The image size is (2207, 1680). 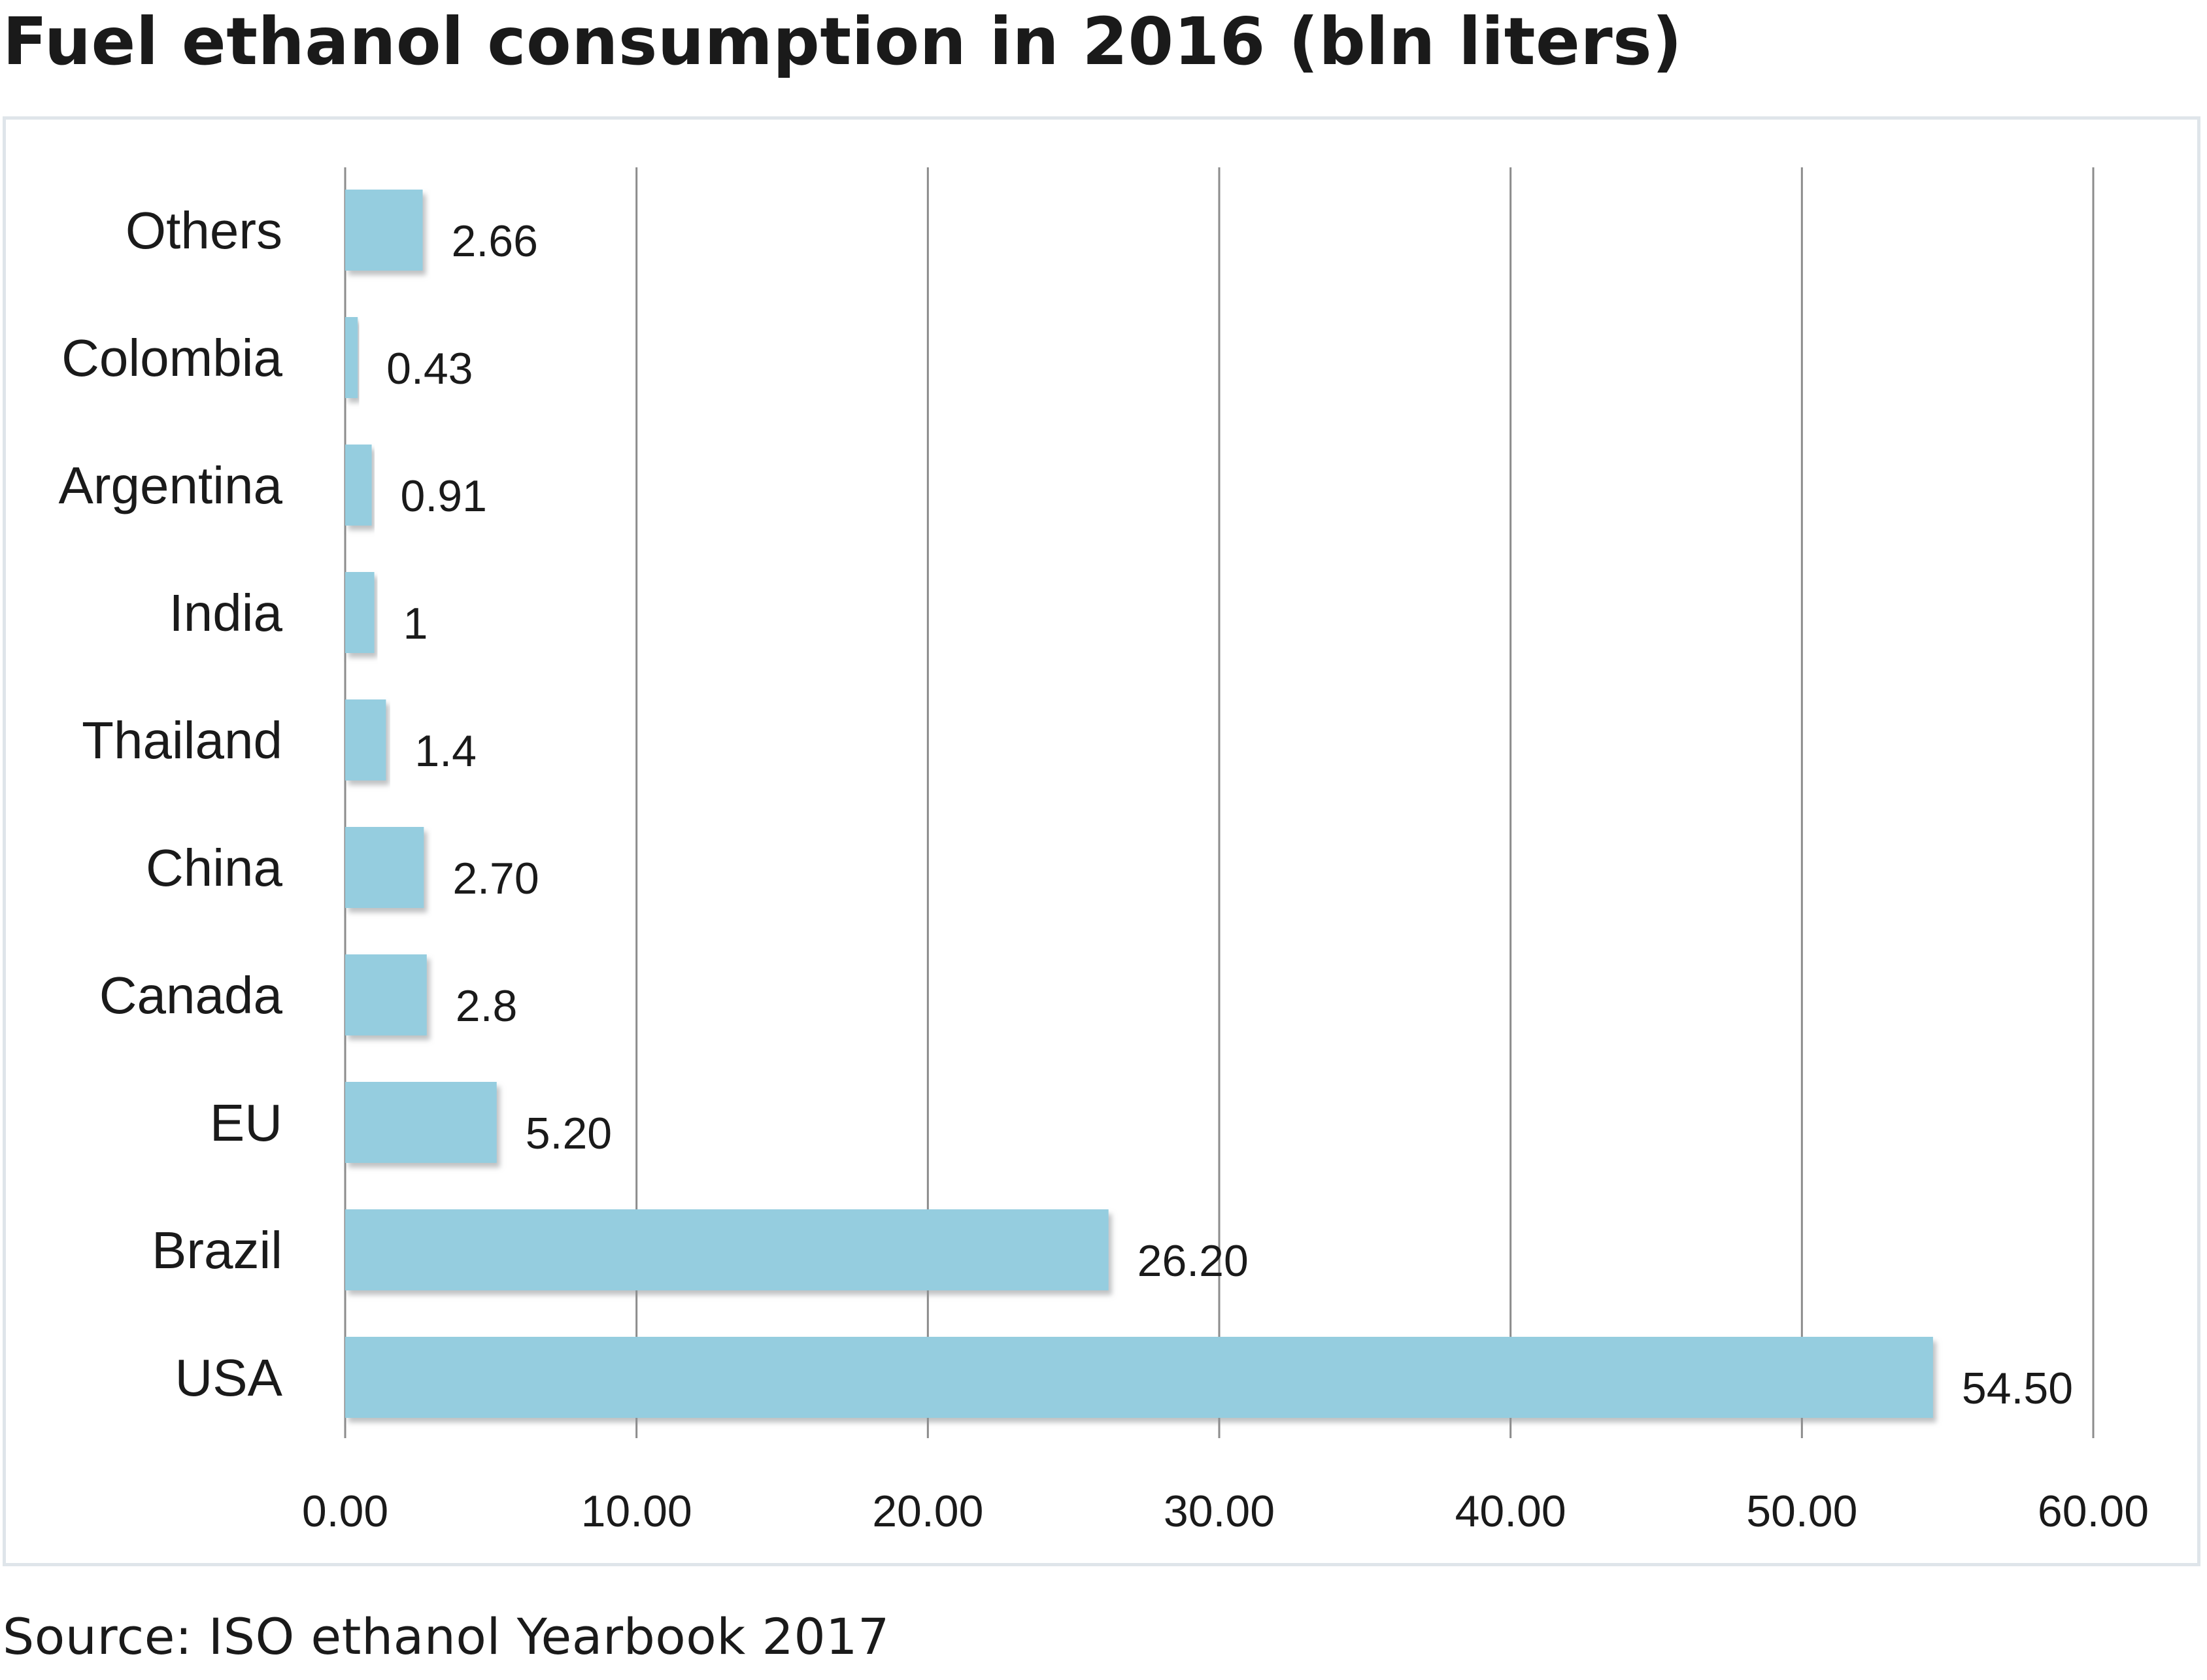 What do you see at coordinates (444, 496) in the screenshot?
I see `data-label-argentina: 0.91` at bounding box center [444, 496].